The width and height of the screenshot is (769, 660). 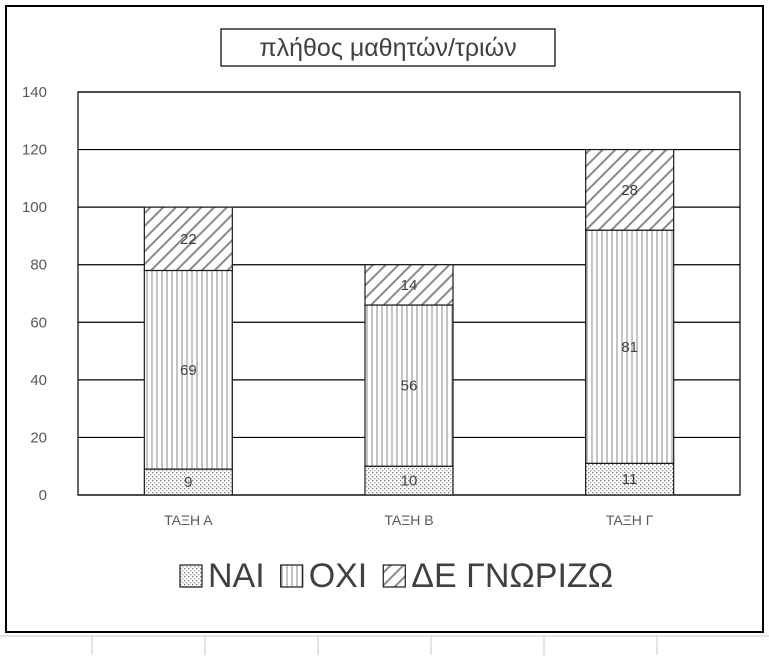 What do you see at coordinates (338, 576) in the screenshot?
I see `legend-label: ΟΧΙ` at bounding box center [338, 576].